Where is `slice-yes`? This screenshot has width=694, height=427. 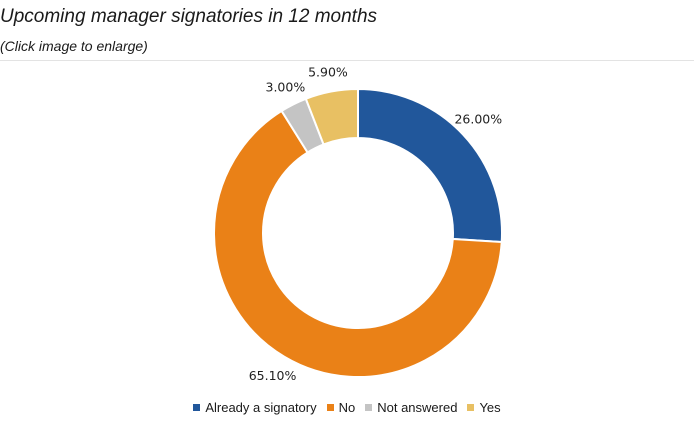
slice-yes is located at coordinates (331, 116).